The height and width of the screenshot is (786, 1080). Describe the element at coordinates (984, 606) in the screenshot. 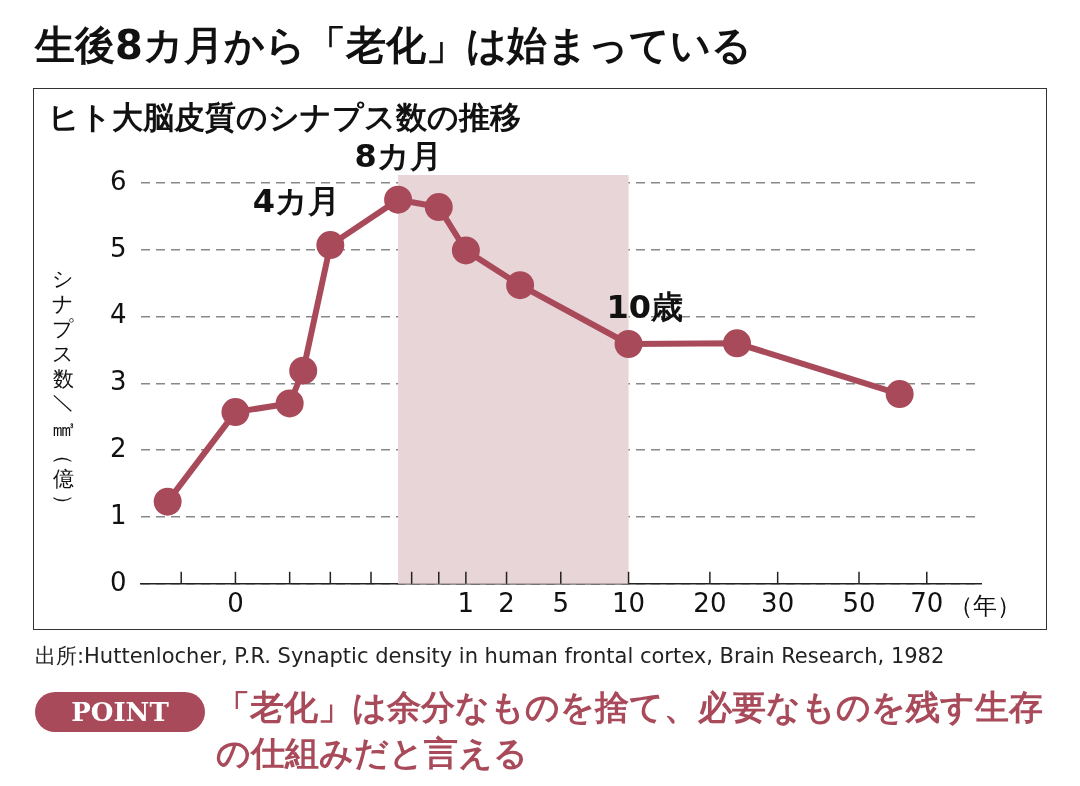

I see `x-axis-title: （年）` at that location.